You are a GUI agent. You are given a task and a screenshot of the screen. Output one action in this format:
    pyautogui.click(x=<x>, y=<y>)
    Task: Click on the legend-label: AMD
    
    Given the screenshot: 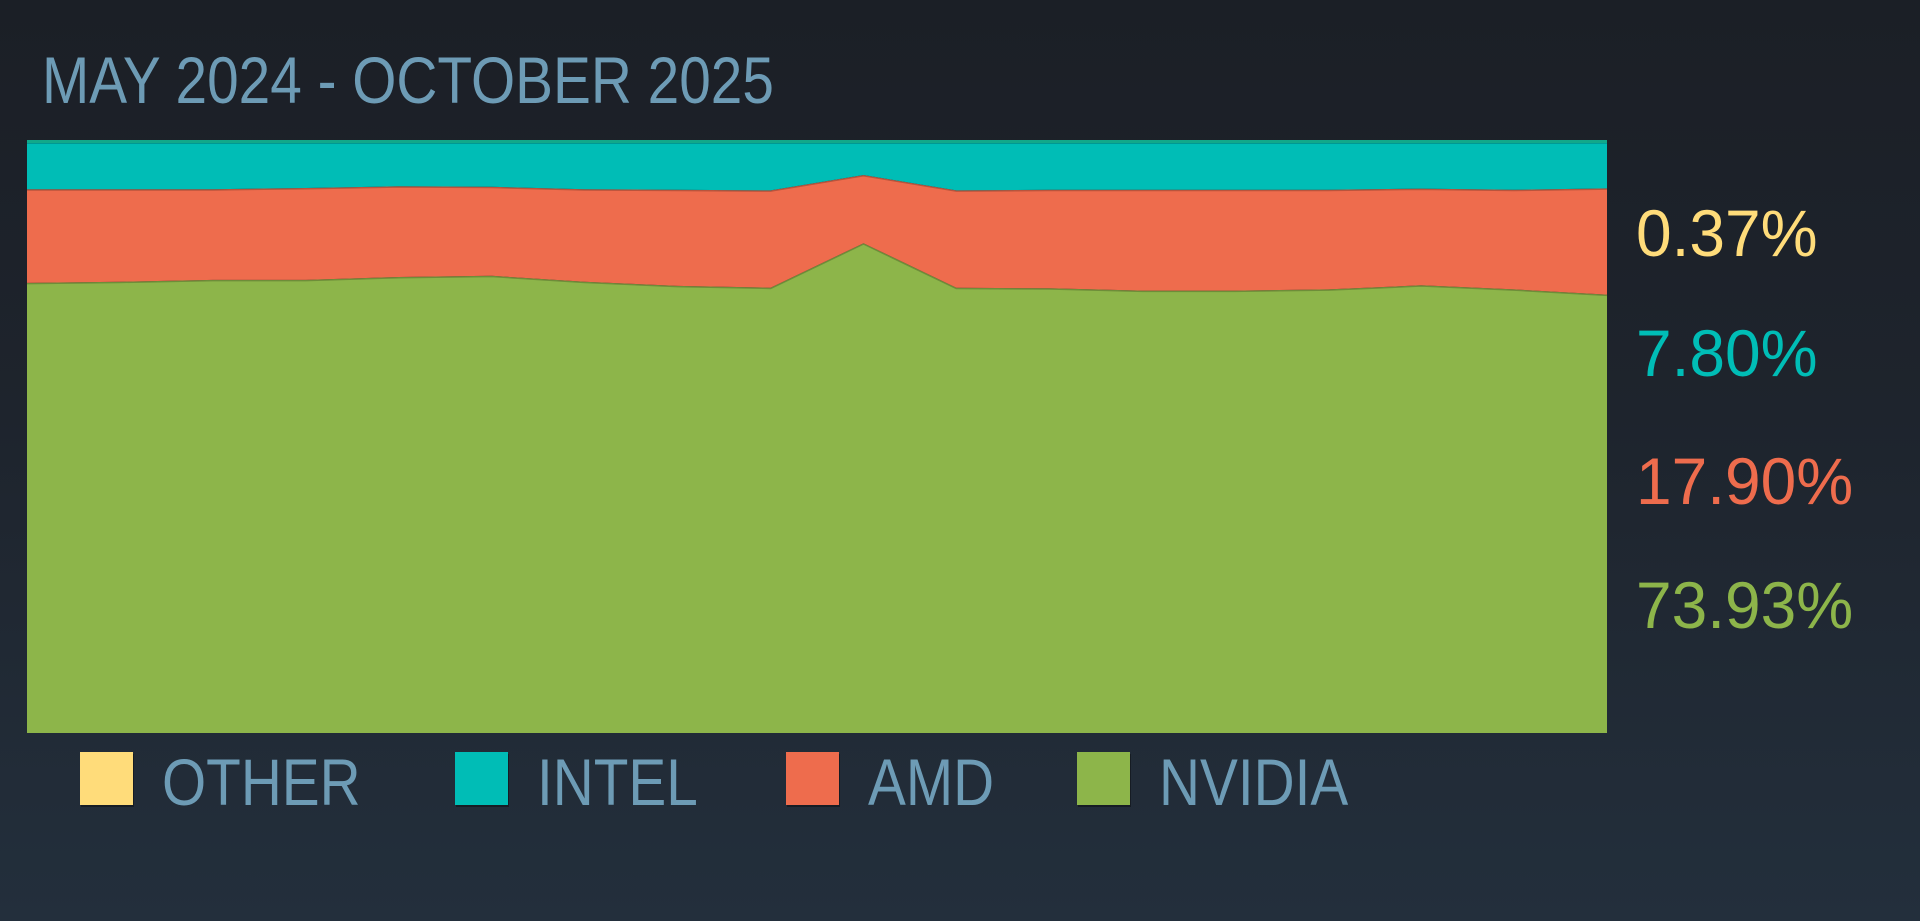 What is the action you would take?
    pyautogui.click(x=931, y=782)
    